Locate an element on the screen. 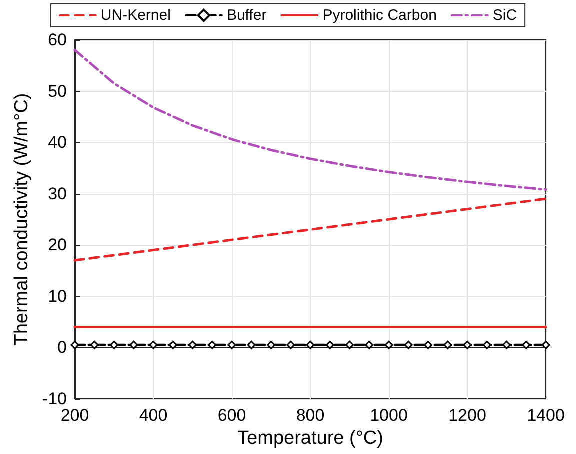  y-tick-label: 40 is located at coordinates (57, 142).